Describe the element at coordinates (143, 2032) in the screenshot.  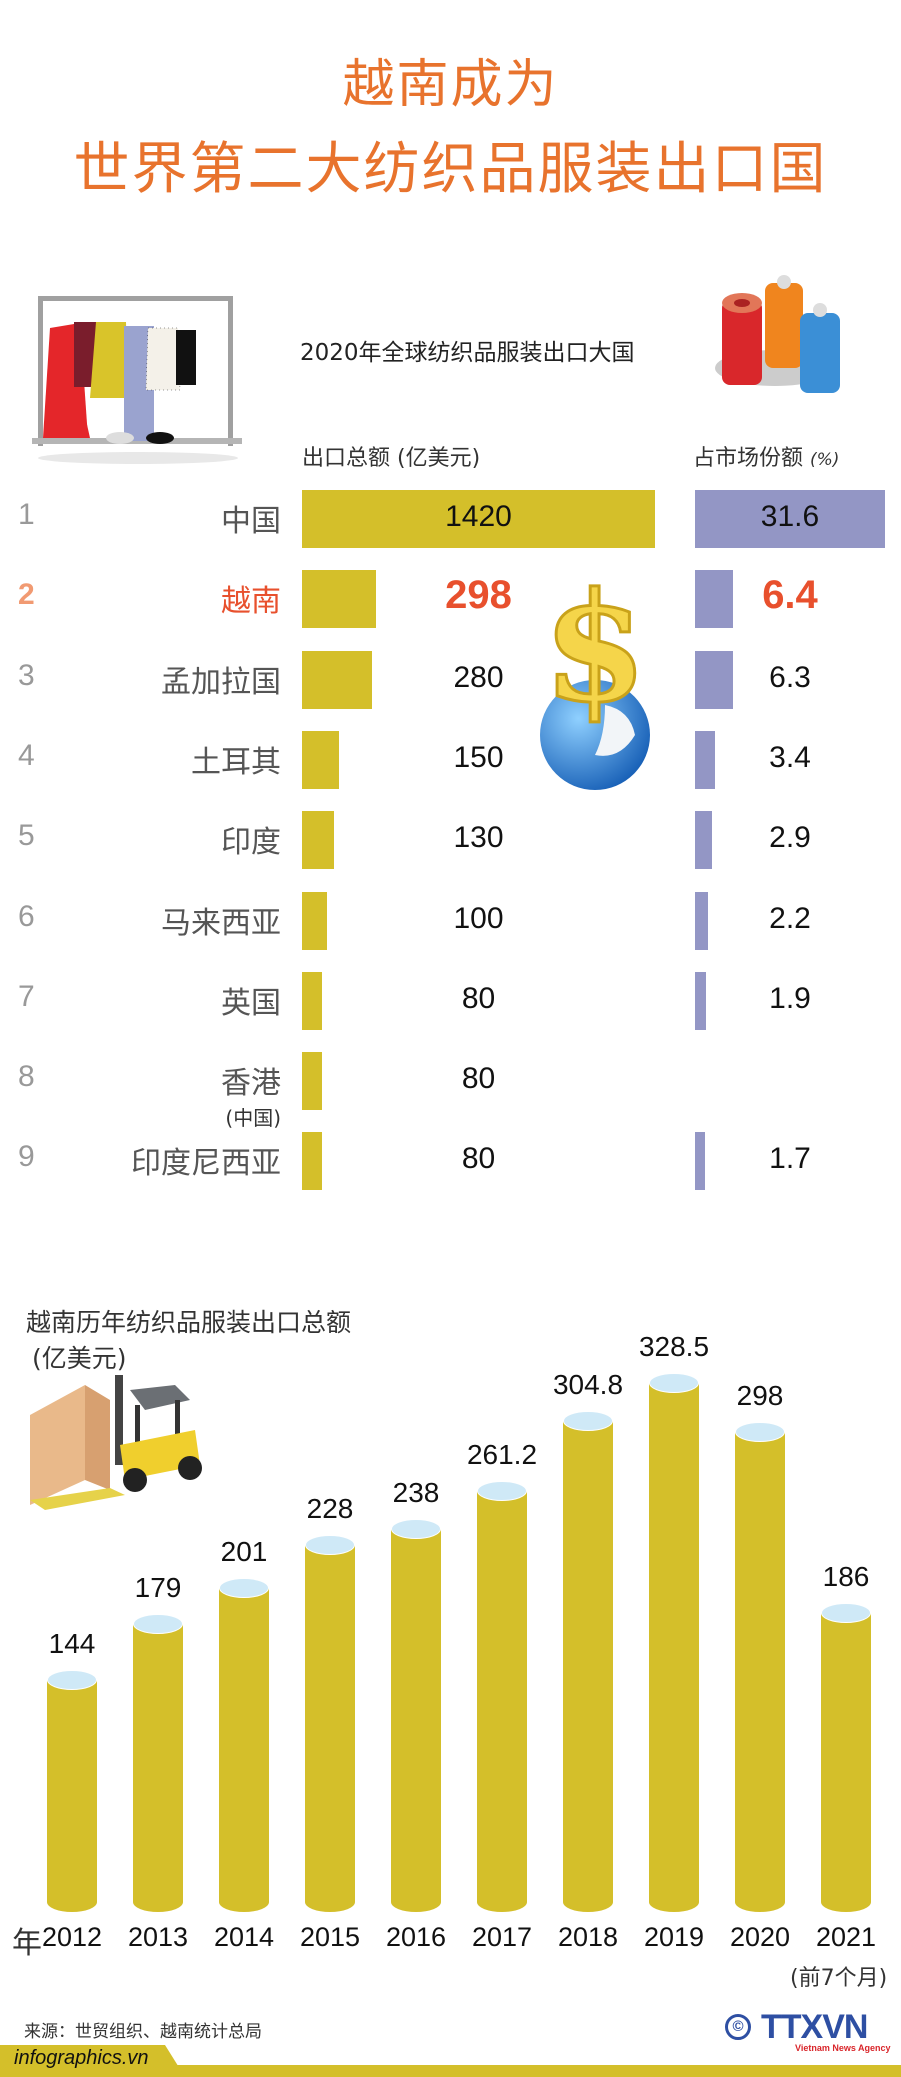
I see `source-text: 来源：世贸组织、越南统计总局` at that location.